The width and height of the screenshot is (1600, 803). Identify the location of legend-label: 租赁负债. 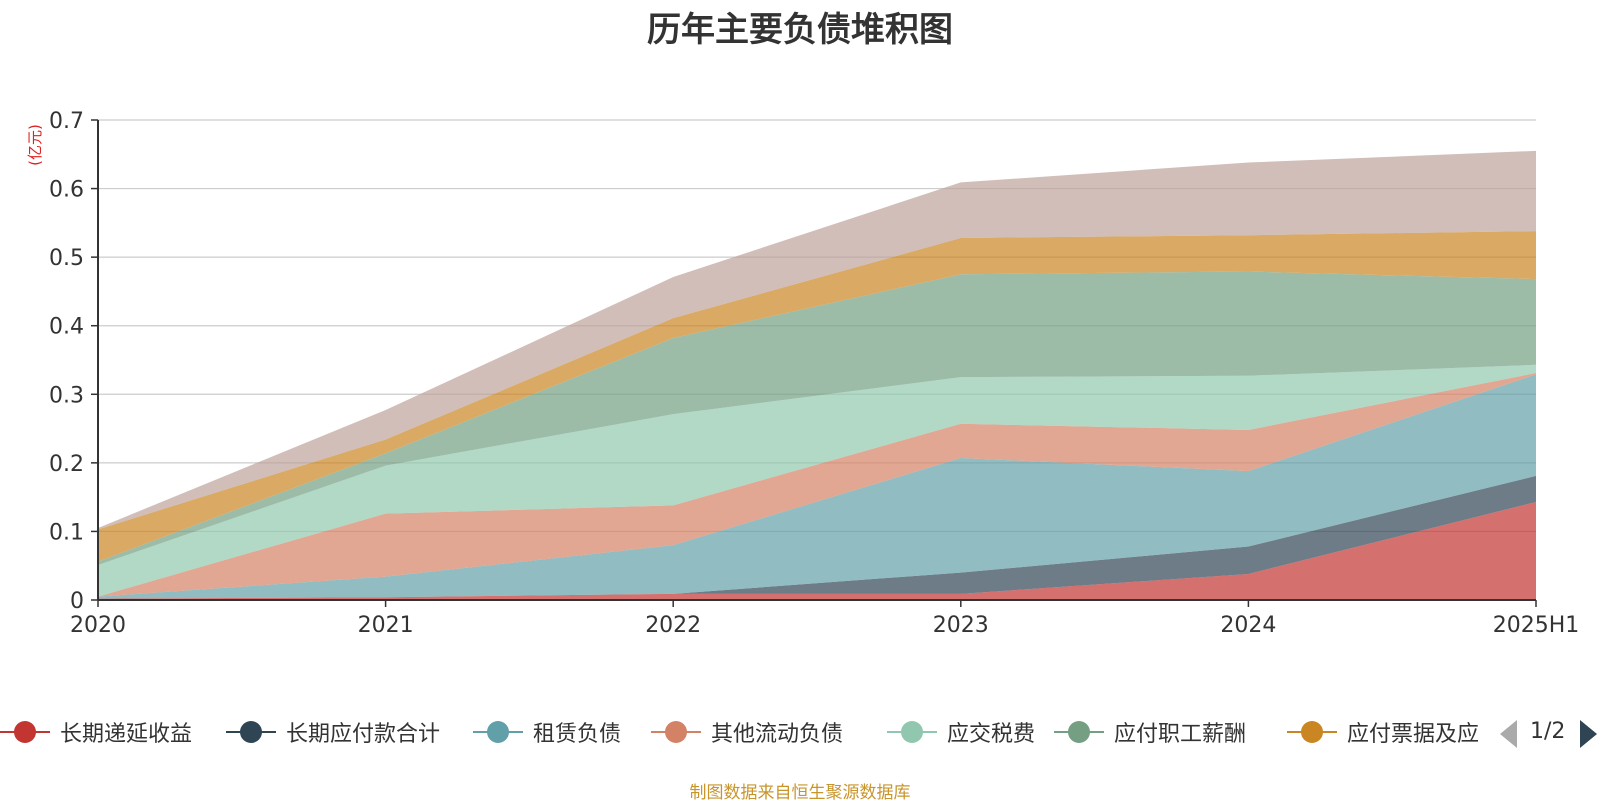
(577, 734).